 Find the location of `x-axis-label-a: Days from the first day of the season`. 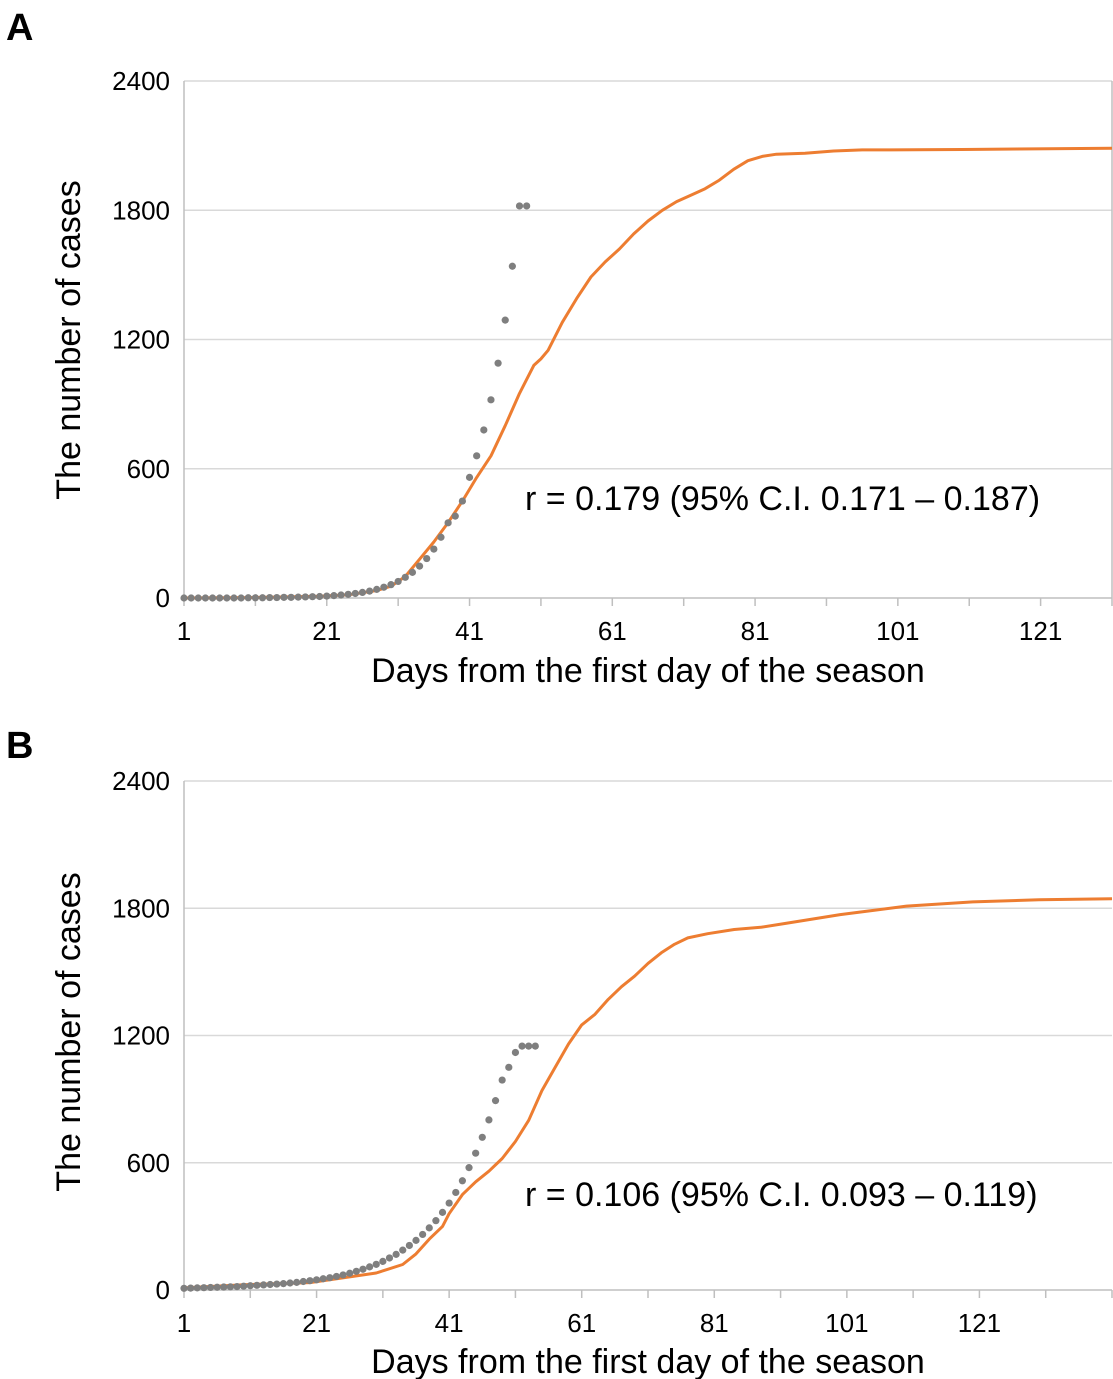

x-axis-label-a: Days from the first day of the season is located at coordinates (648, 671).